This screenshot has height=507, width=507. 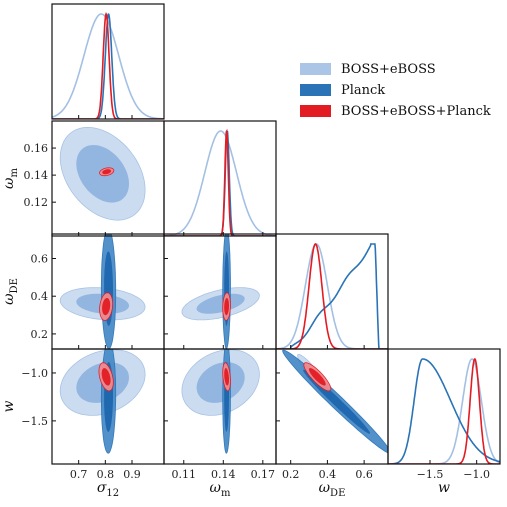 I want to click on y-axis-label: ωm, so click(x=10, y=178).